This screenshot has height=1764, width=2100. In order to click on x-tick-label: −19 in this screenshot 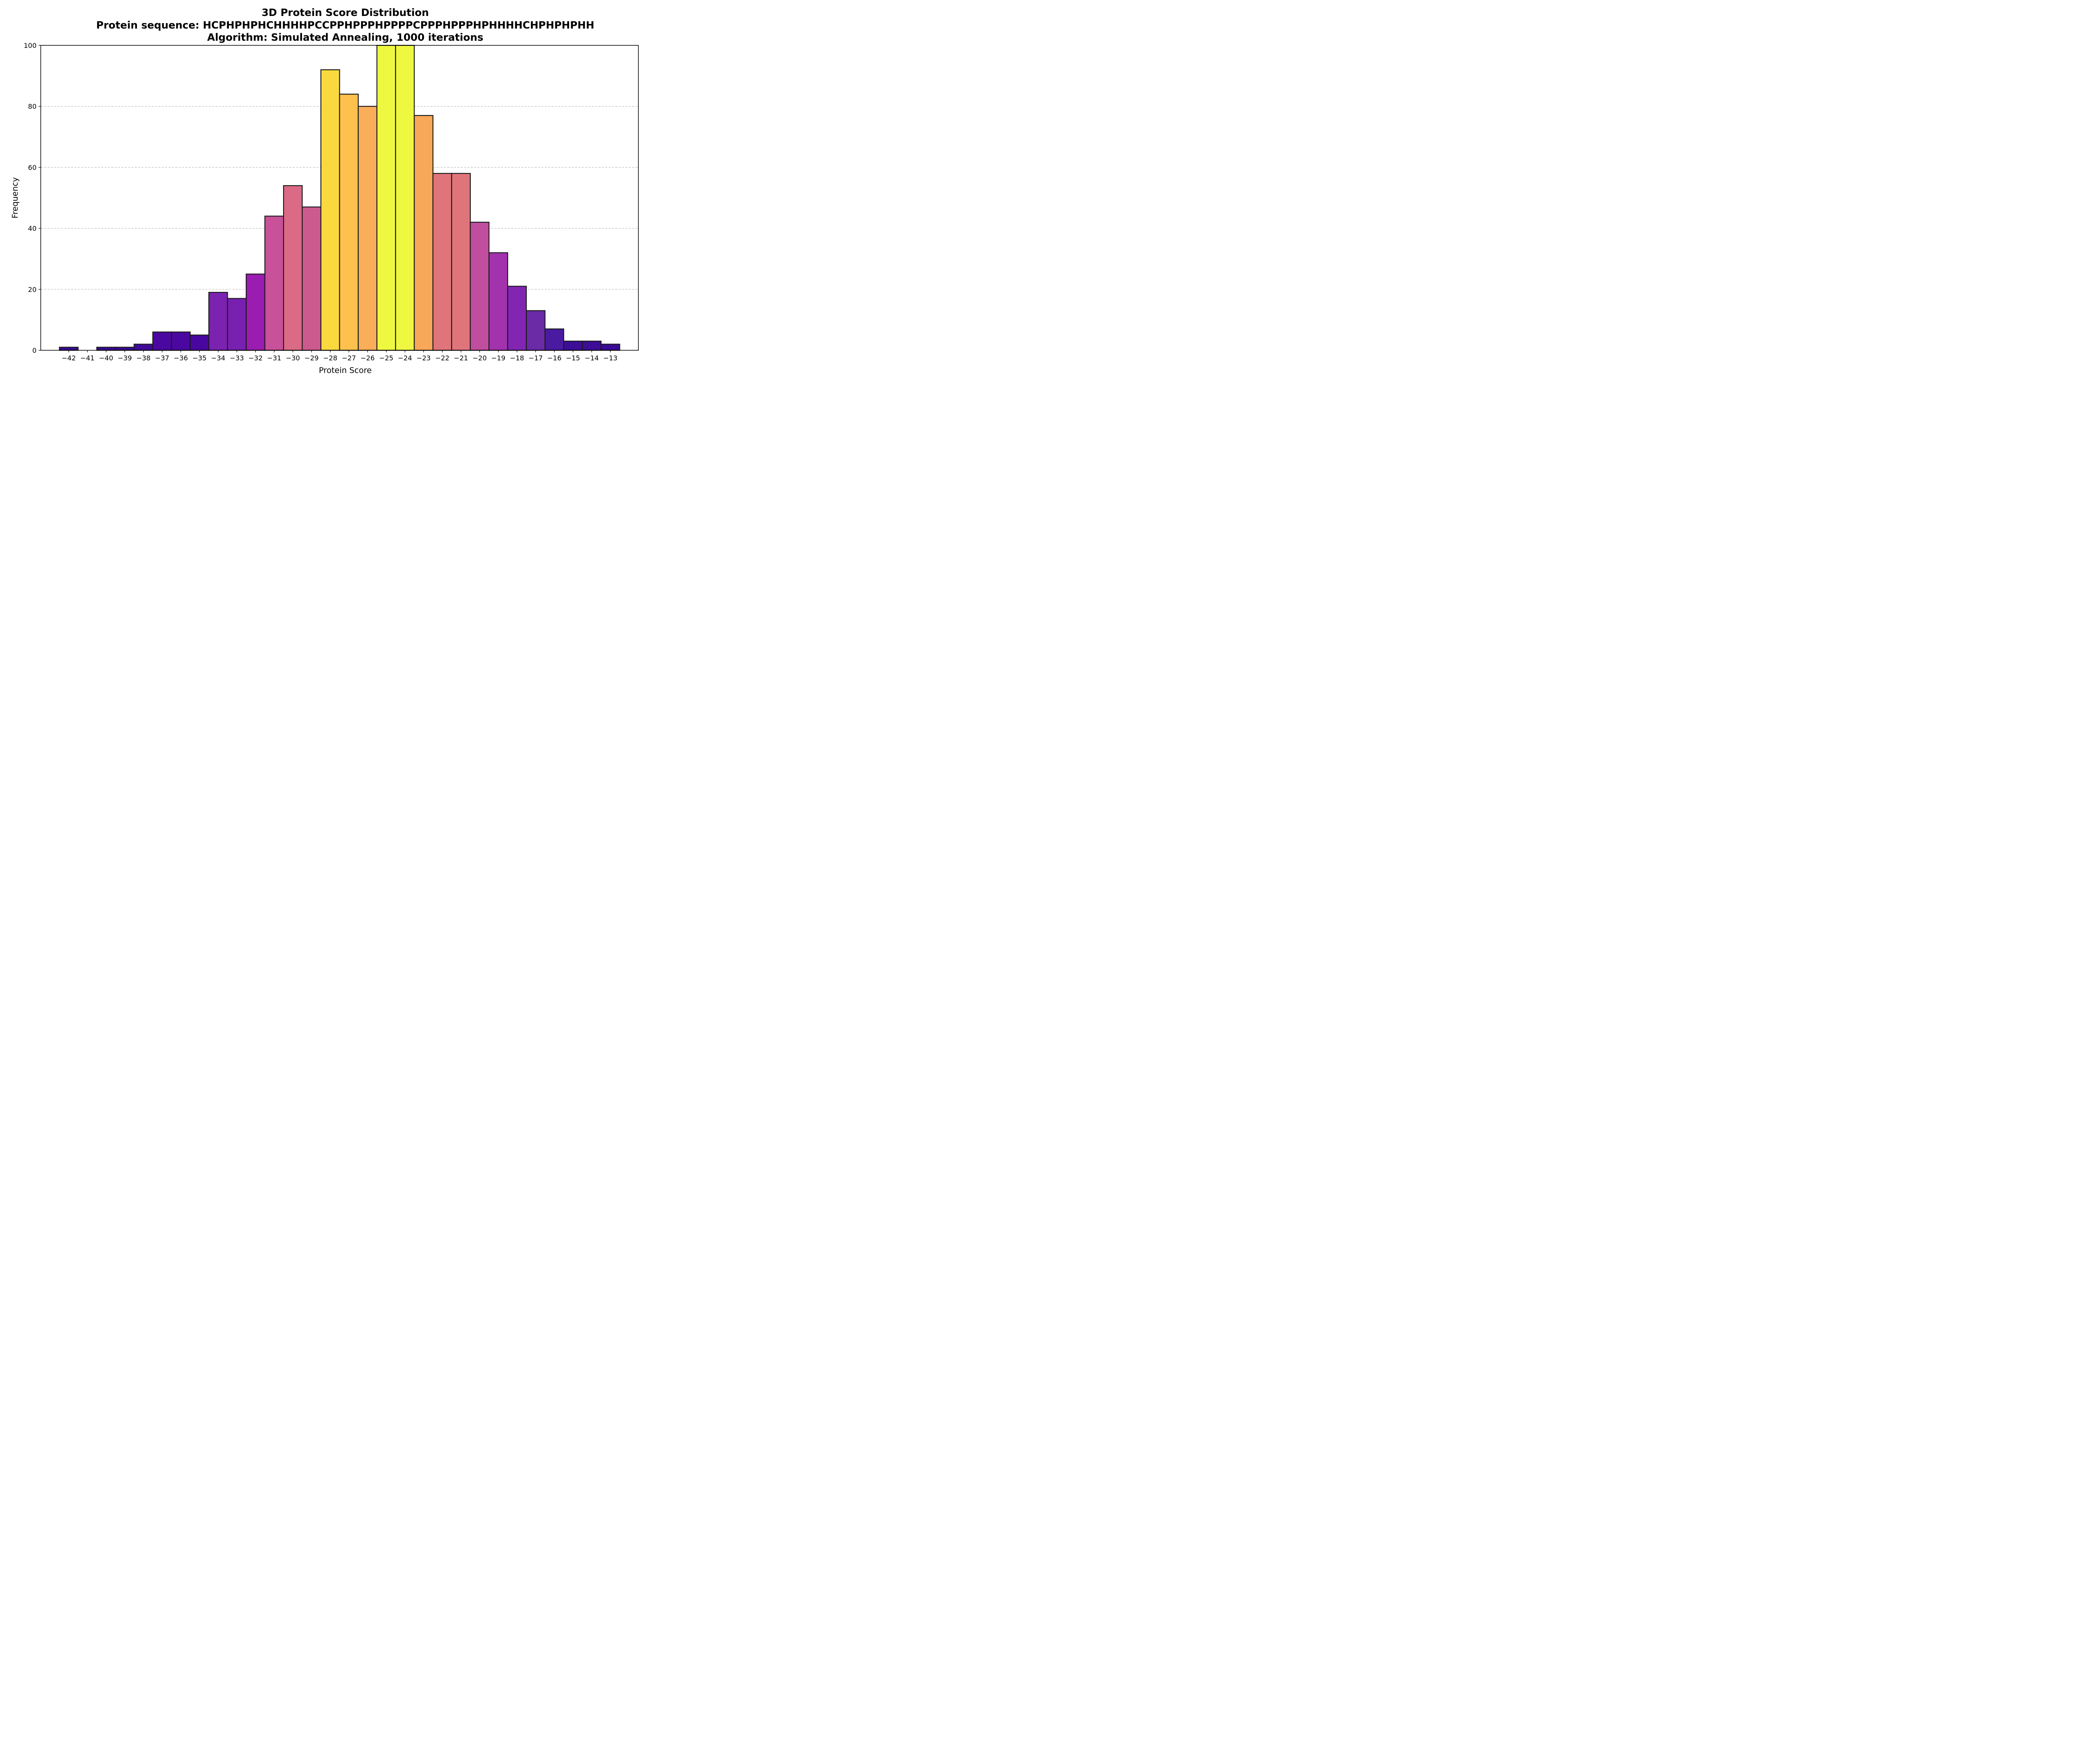, I will do `click(498, 358)`.